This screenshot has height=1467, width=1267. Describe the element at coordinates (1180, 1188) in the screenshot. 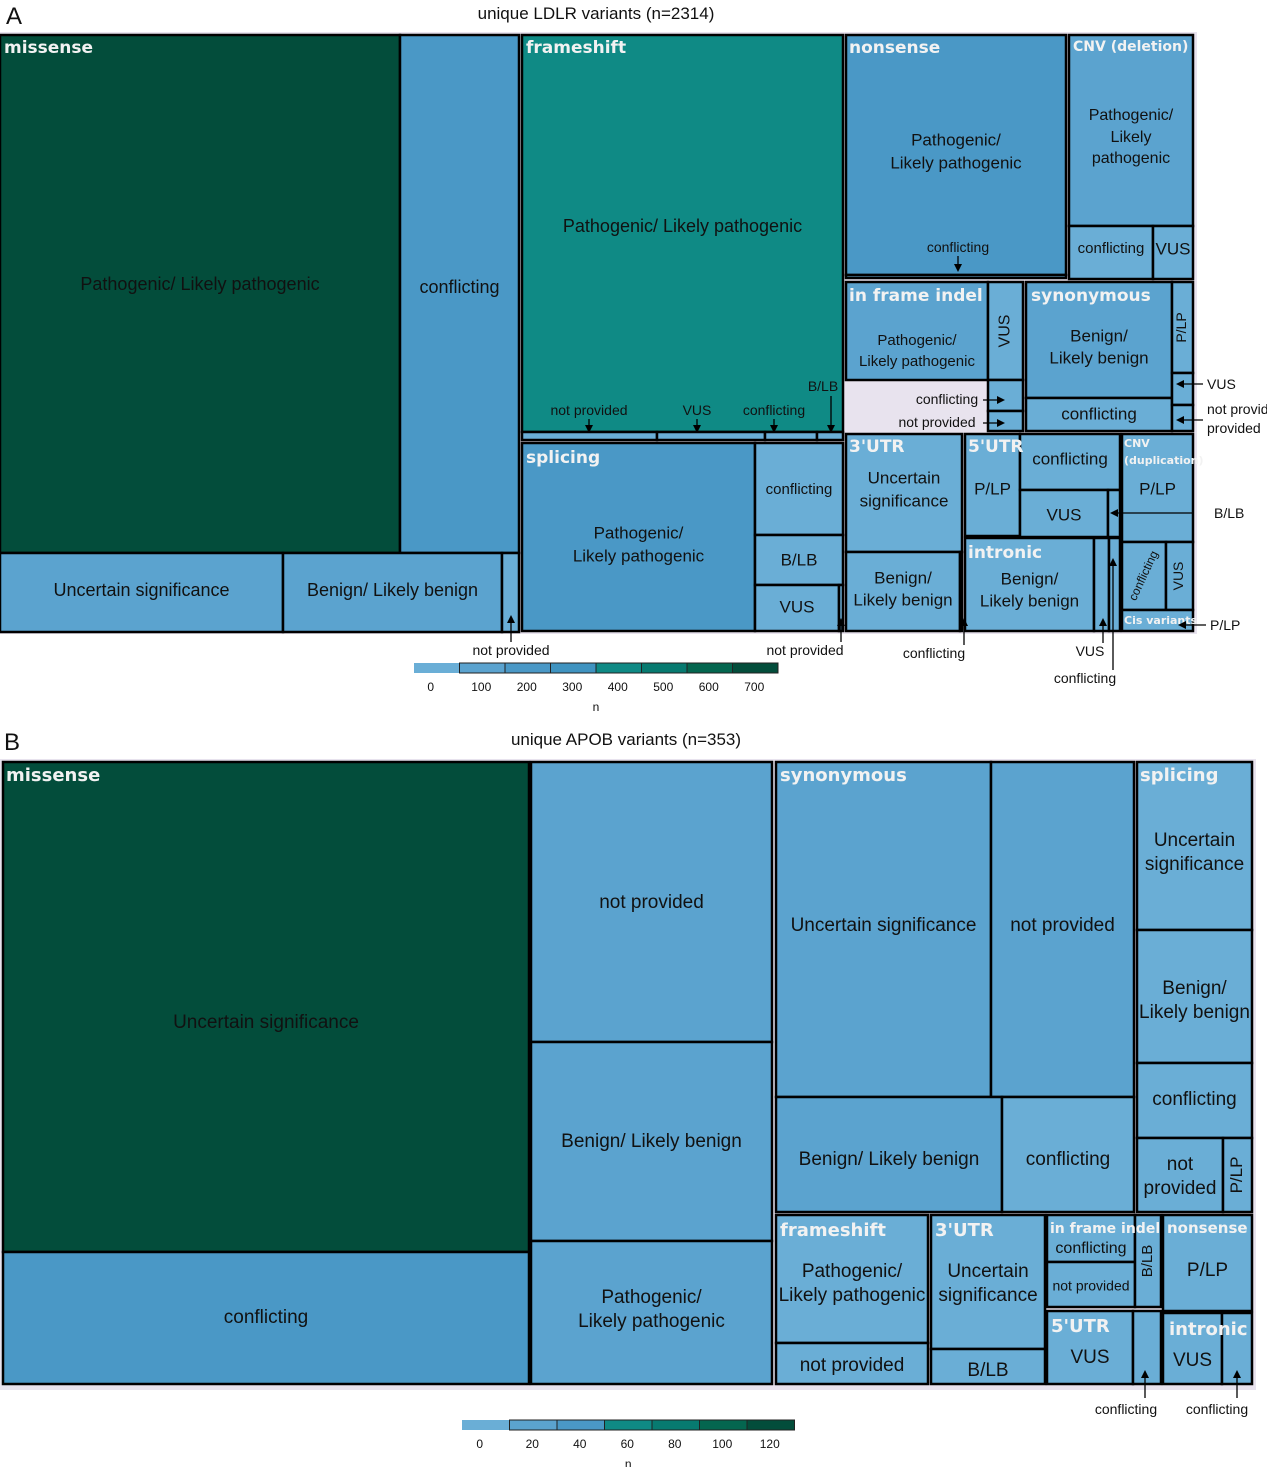

I see `cell-label: provided` at that location.